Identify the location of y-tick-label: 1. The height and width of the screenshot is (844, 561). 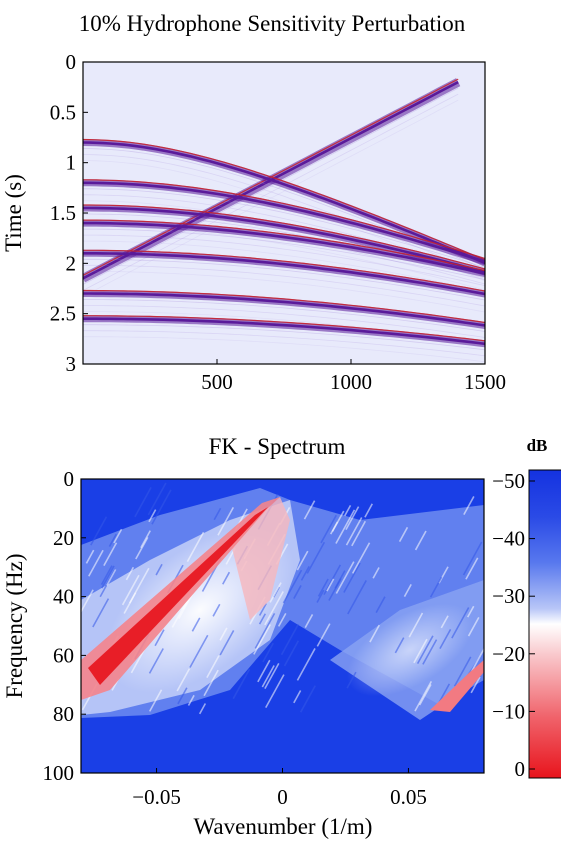
(71, 163).